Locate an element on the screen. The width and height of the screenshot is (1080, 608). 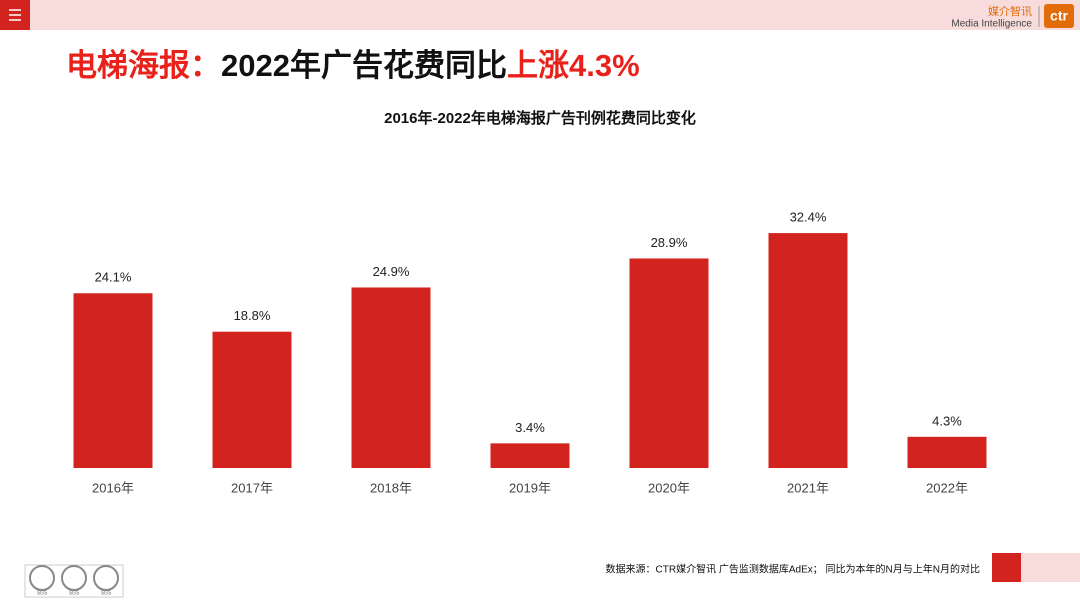
x-tick-label: 2017年 is located at coordinates (252, 487).